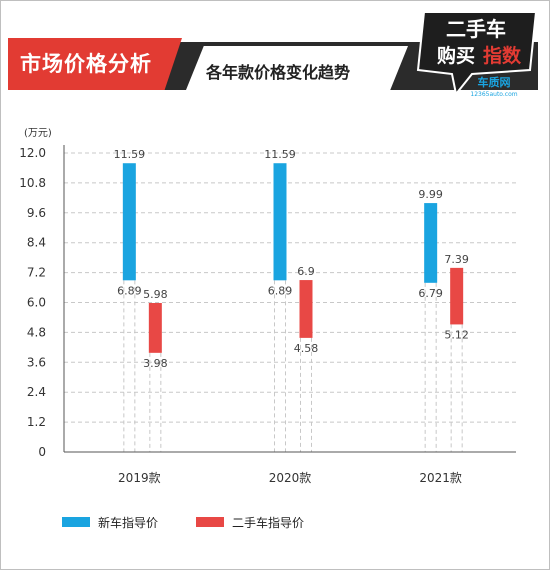 The image size is (550, 570). I want to click on low-value-label: 5.12, so click(456, 334).